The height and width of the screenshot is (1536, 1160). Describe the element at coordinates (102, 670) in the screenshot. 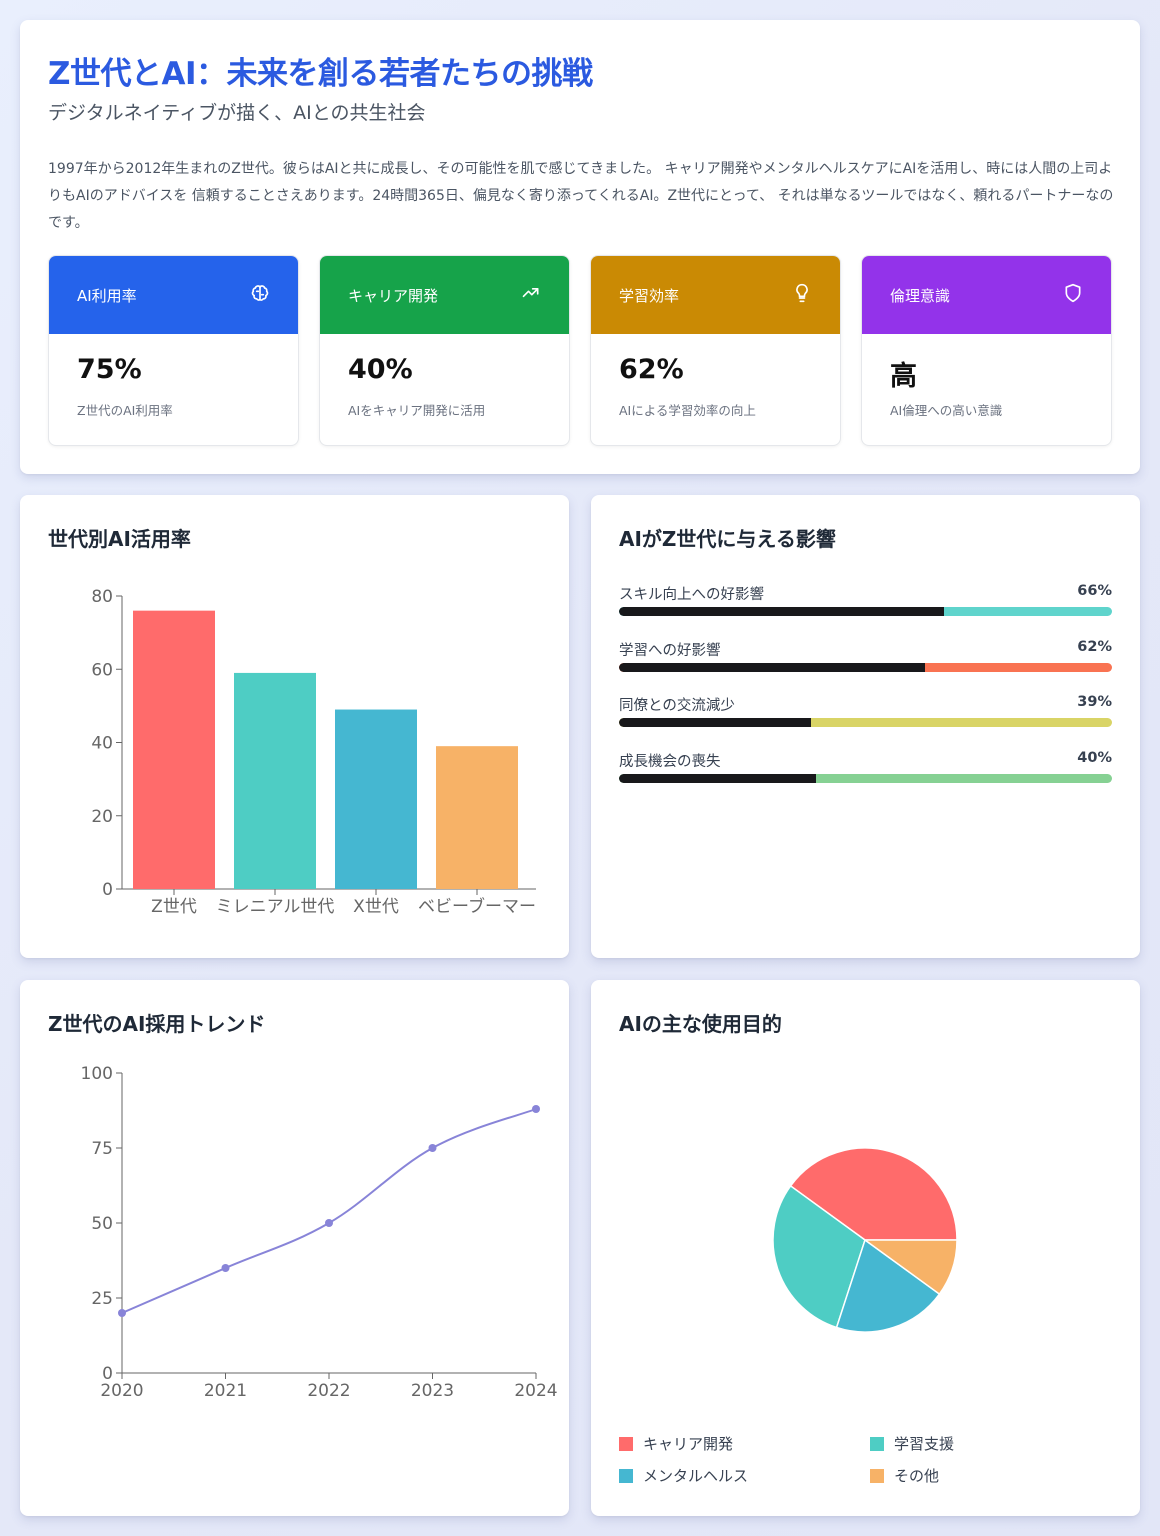

I see `y-tick-label: 60` at that location.